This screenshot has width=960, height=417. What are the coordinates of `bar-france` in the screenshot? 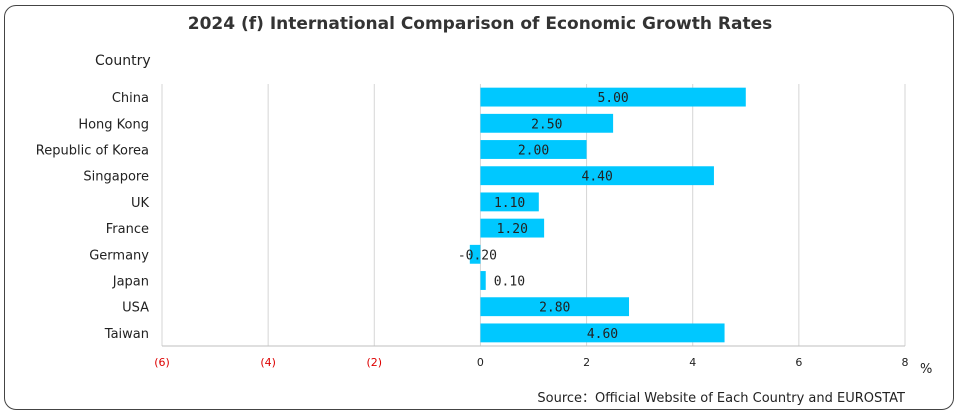 It's located at (512, 228).